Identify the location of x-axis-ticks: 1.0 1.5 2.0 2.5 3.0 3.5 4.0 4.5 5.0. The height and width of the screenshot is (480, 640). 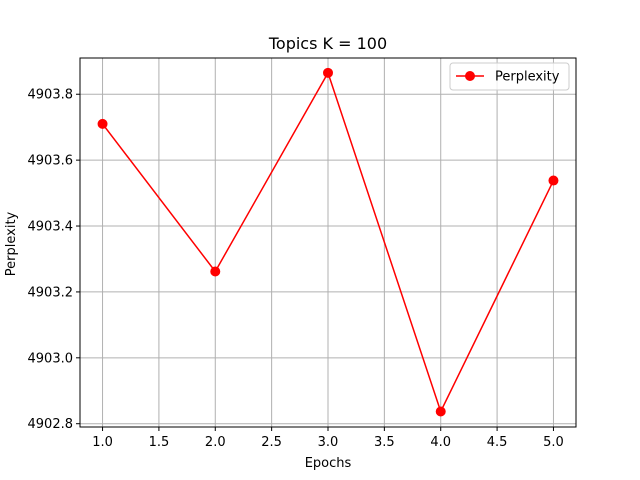
(328, 438).